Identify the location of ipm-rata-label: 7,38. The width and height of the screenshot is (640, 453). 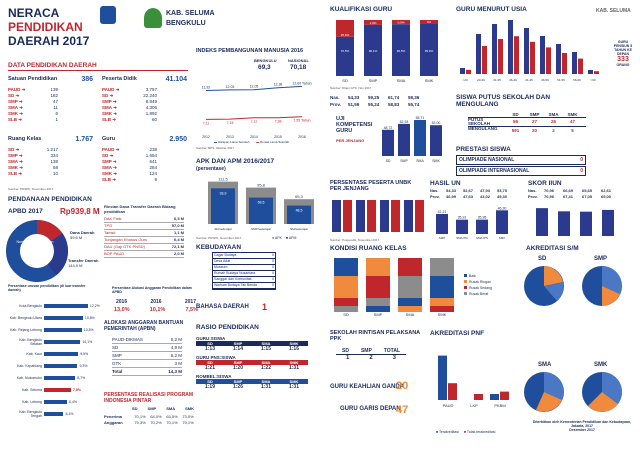
(278, 122).